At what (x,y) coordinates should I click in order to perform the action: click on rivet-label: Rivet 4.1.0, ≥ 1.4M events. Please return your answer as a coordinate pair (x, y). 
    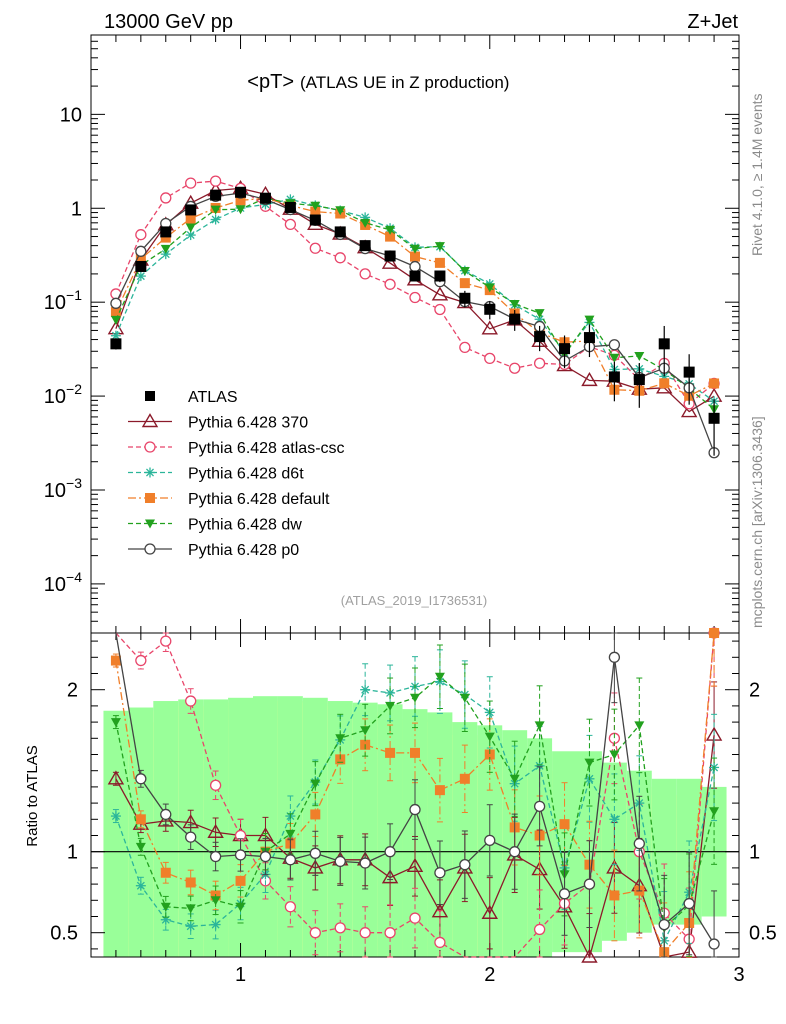
    Looking at the image, I should click on (757, 174).